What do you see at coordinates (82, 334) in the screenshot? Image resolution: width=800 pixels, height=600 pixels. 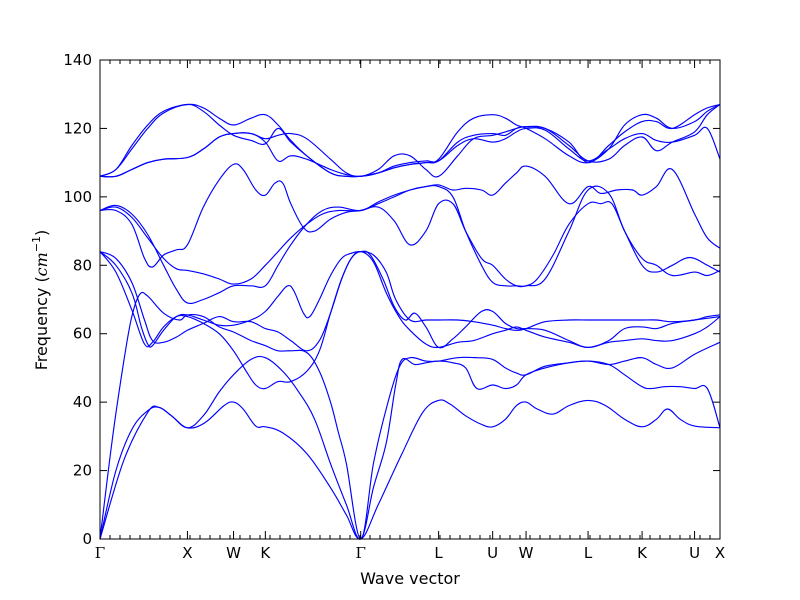 I see `y-tick-label: 60` at bounding box center [82, 334].